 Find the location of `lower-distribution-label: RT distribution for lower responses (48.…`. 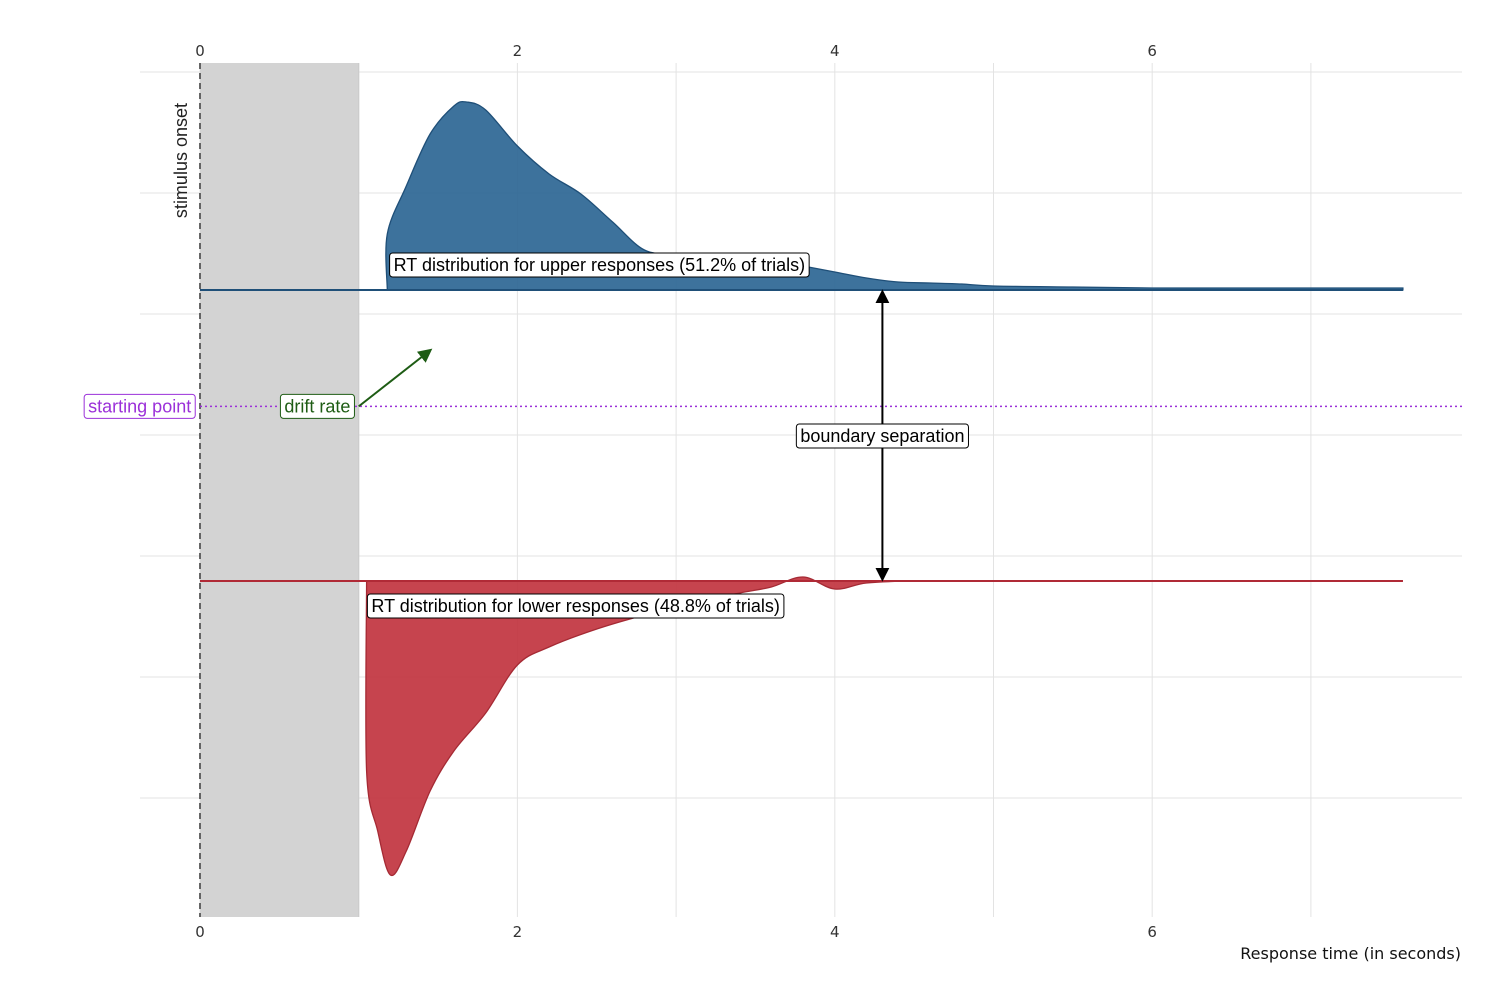

lower-distribution-label: RT distribution for lower responses (48.… is located at coordinates (575, 606).